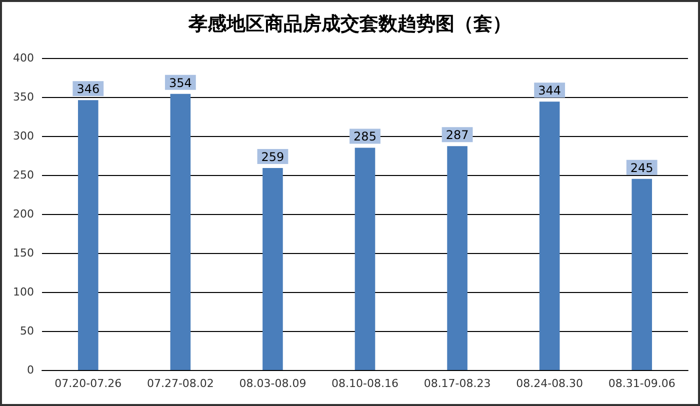 The image size is (700, 406). I want to click on chart-title: 孝感地区商品房成交套数趋势图（套）, so click(350, 24).